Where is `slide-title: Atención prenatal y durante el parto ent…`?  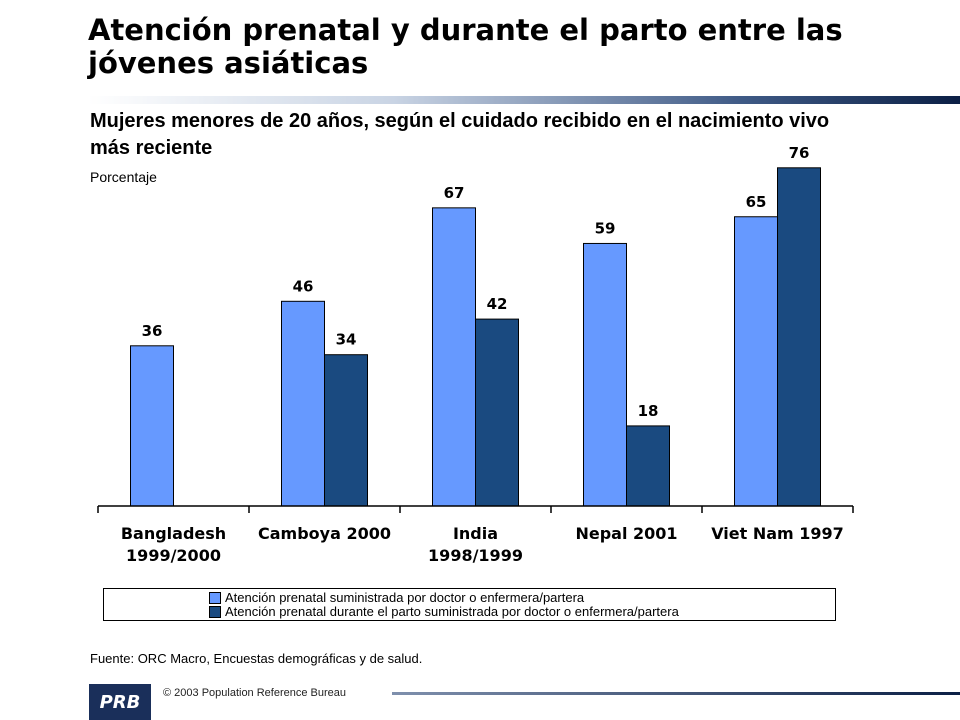 slide-title: Atención prenatal y durante el parto ent… is located at coordinates (465, 46).